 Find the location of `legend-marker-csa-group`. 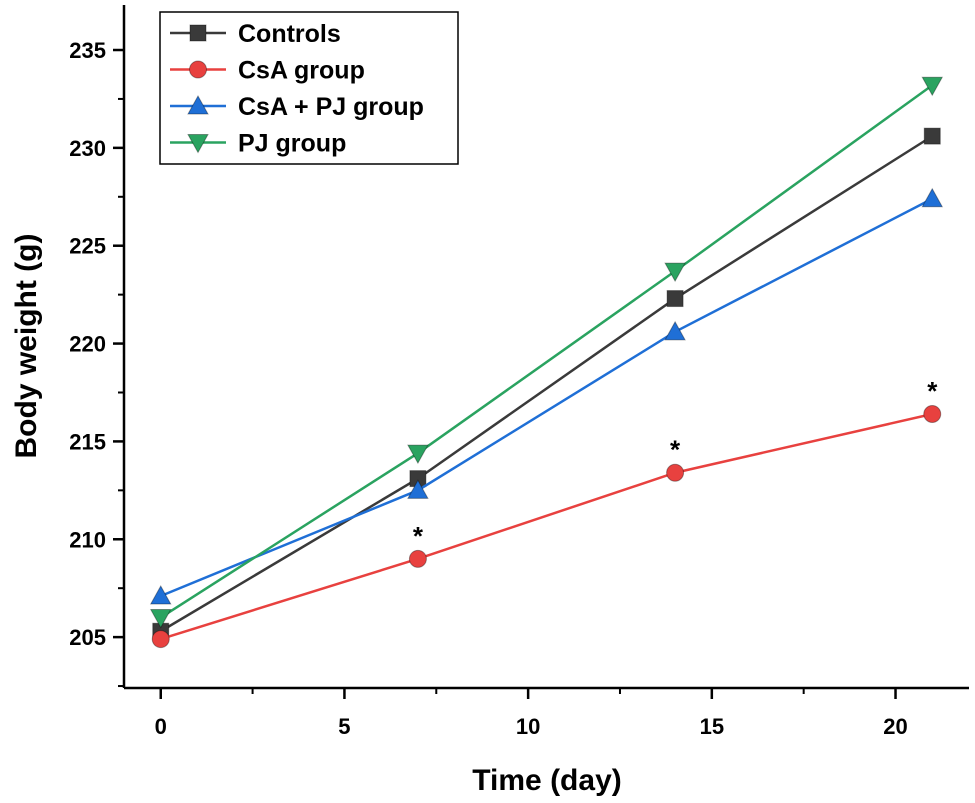

legend-marker-csa-group is located at coordinates (198, 69).